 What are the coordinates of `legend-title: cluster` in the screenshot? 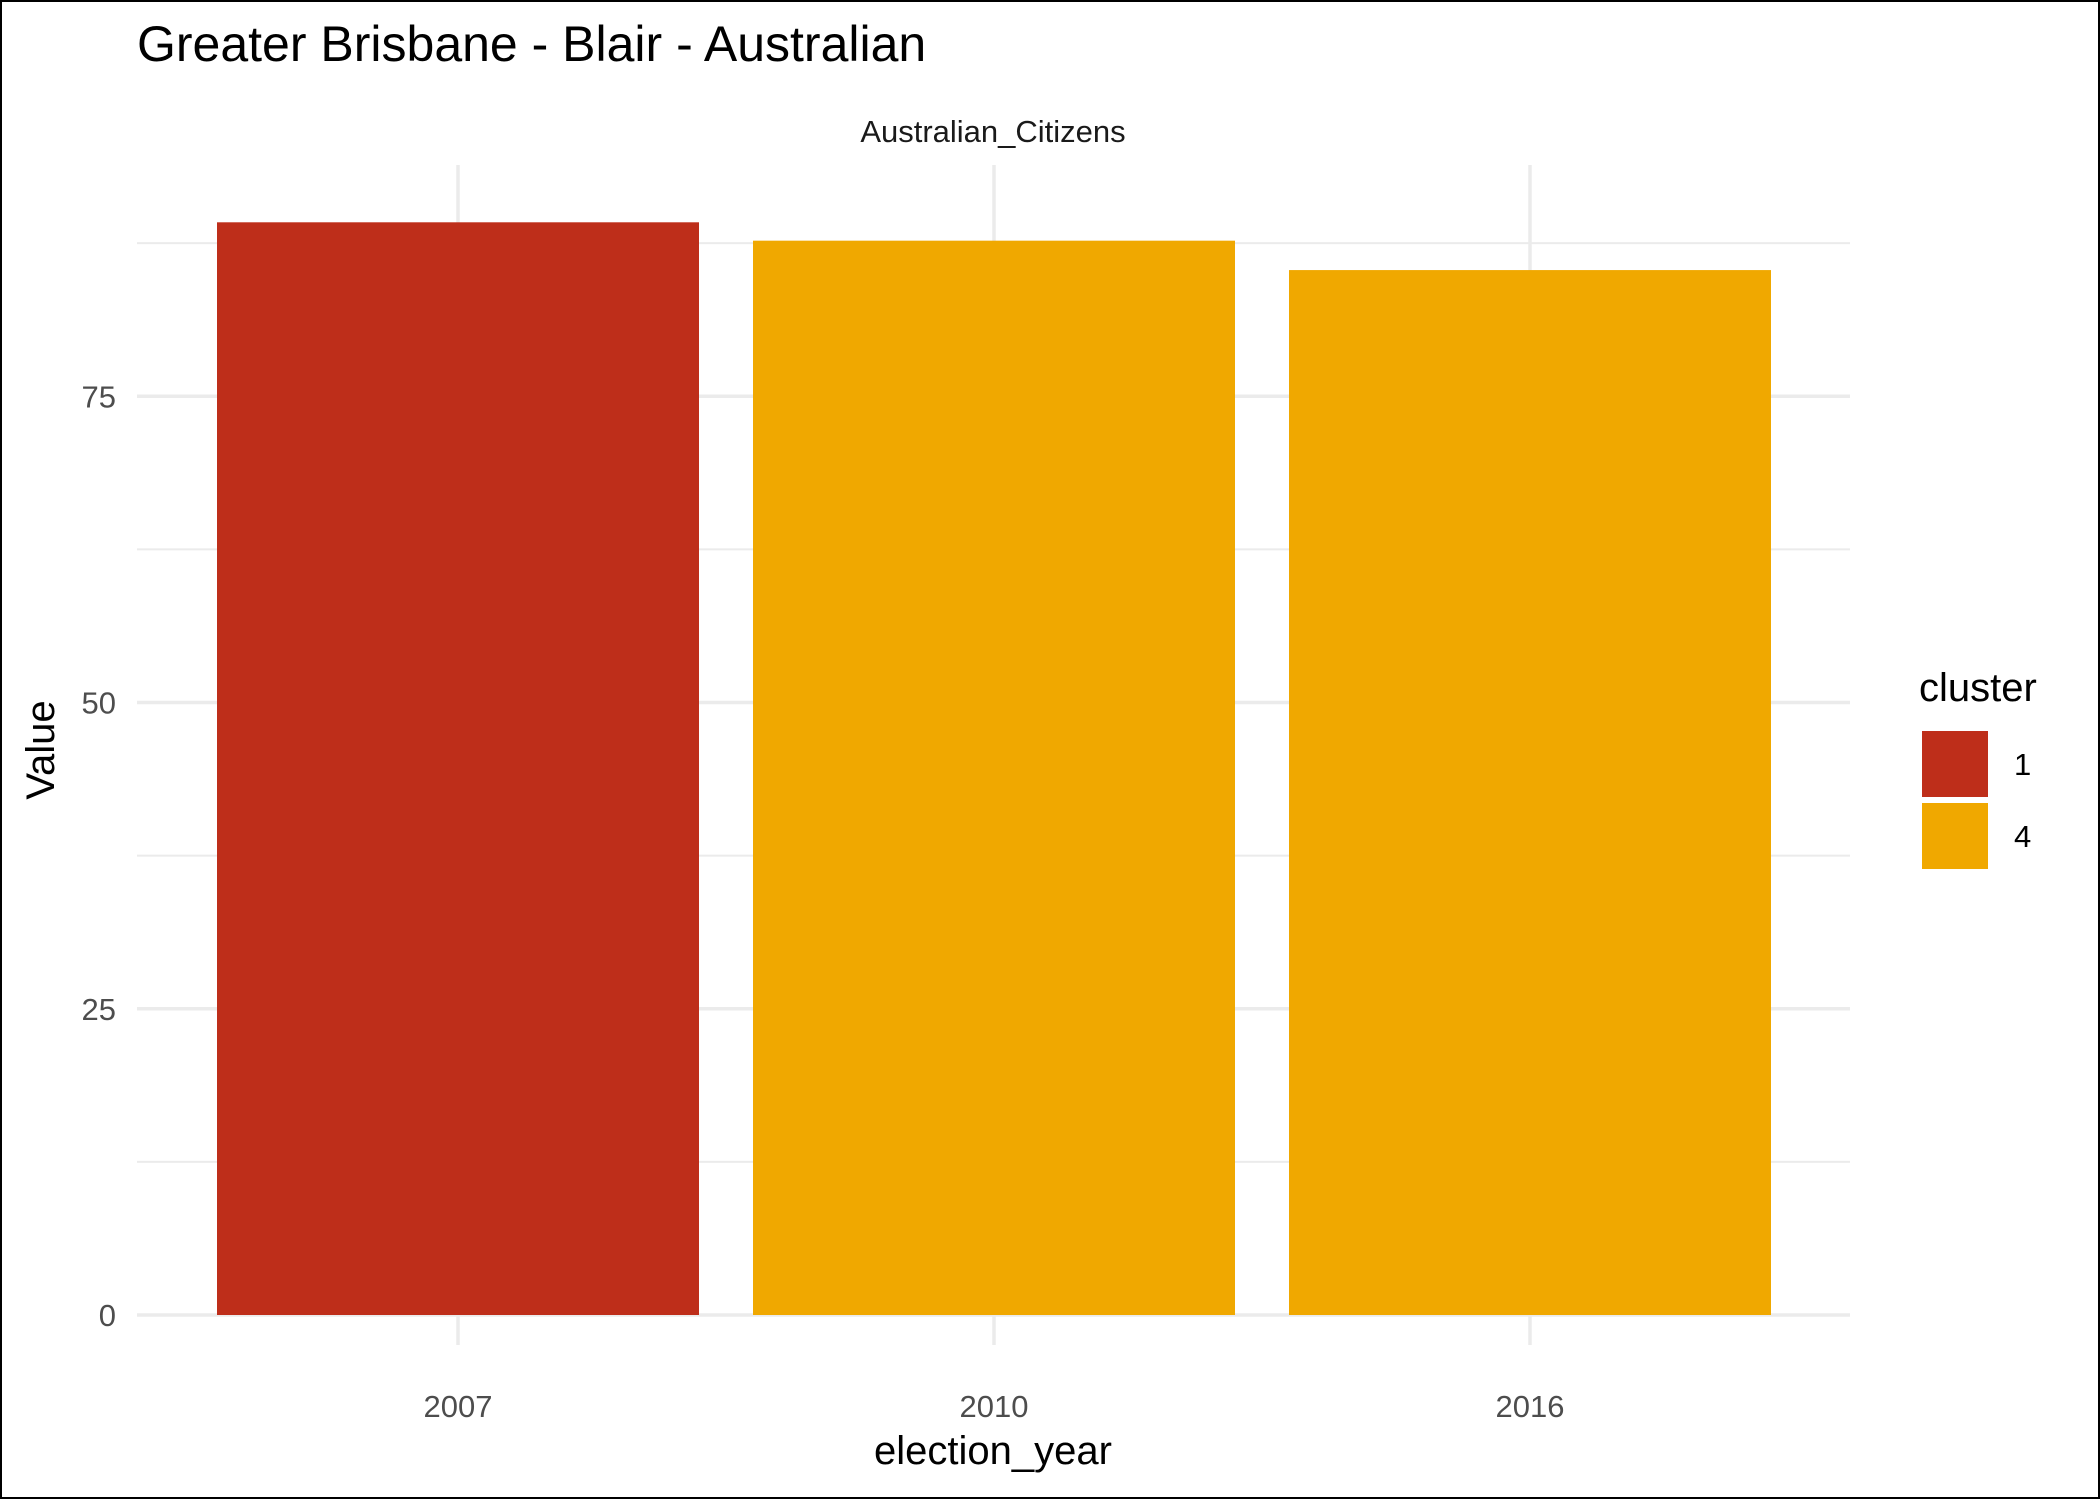 It's located at (1978, 688).